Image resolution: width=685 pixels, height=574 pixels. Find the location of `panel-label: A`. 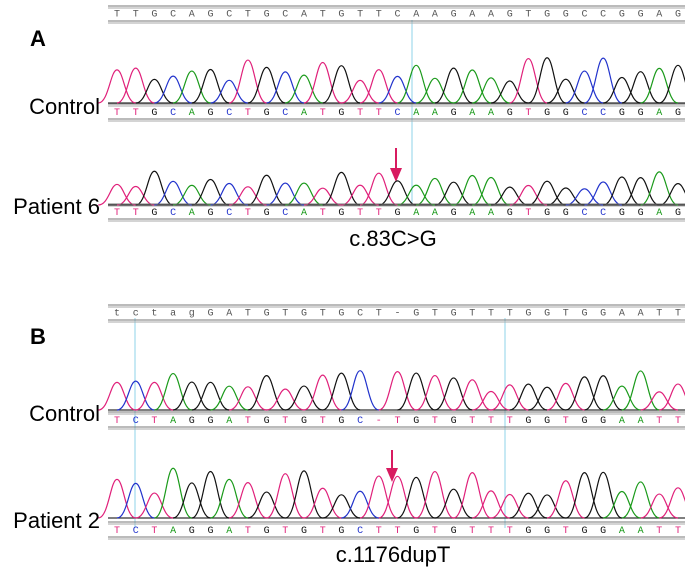

panel-label: A is located at coordinates (38, 38).